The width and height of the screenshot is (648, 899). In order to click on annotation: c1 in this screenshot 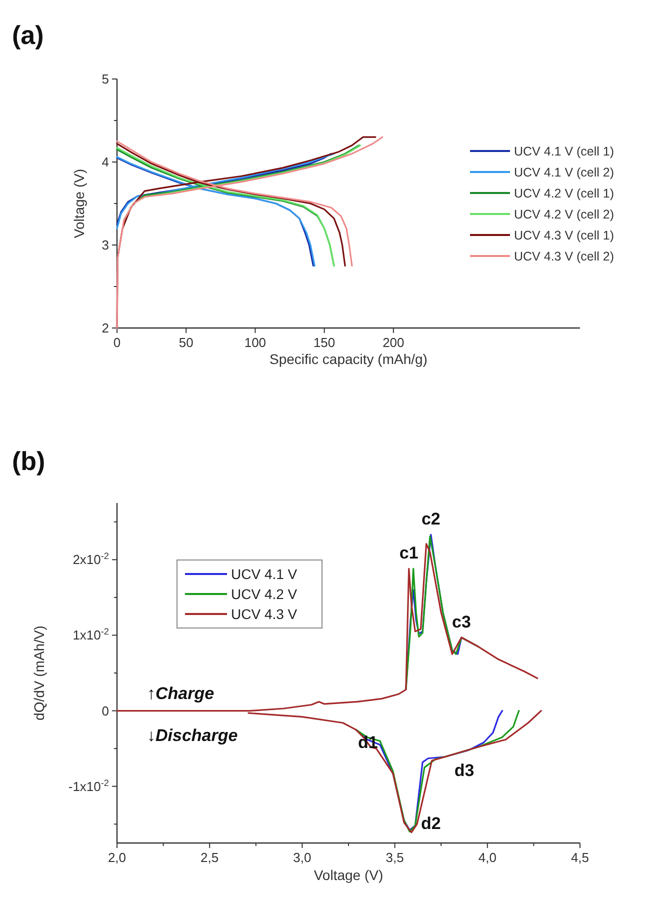, I will do `click(408, 553)`.